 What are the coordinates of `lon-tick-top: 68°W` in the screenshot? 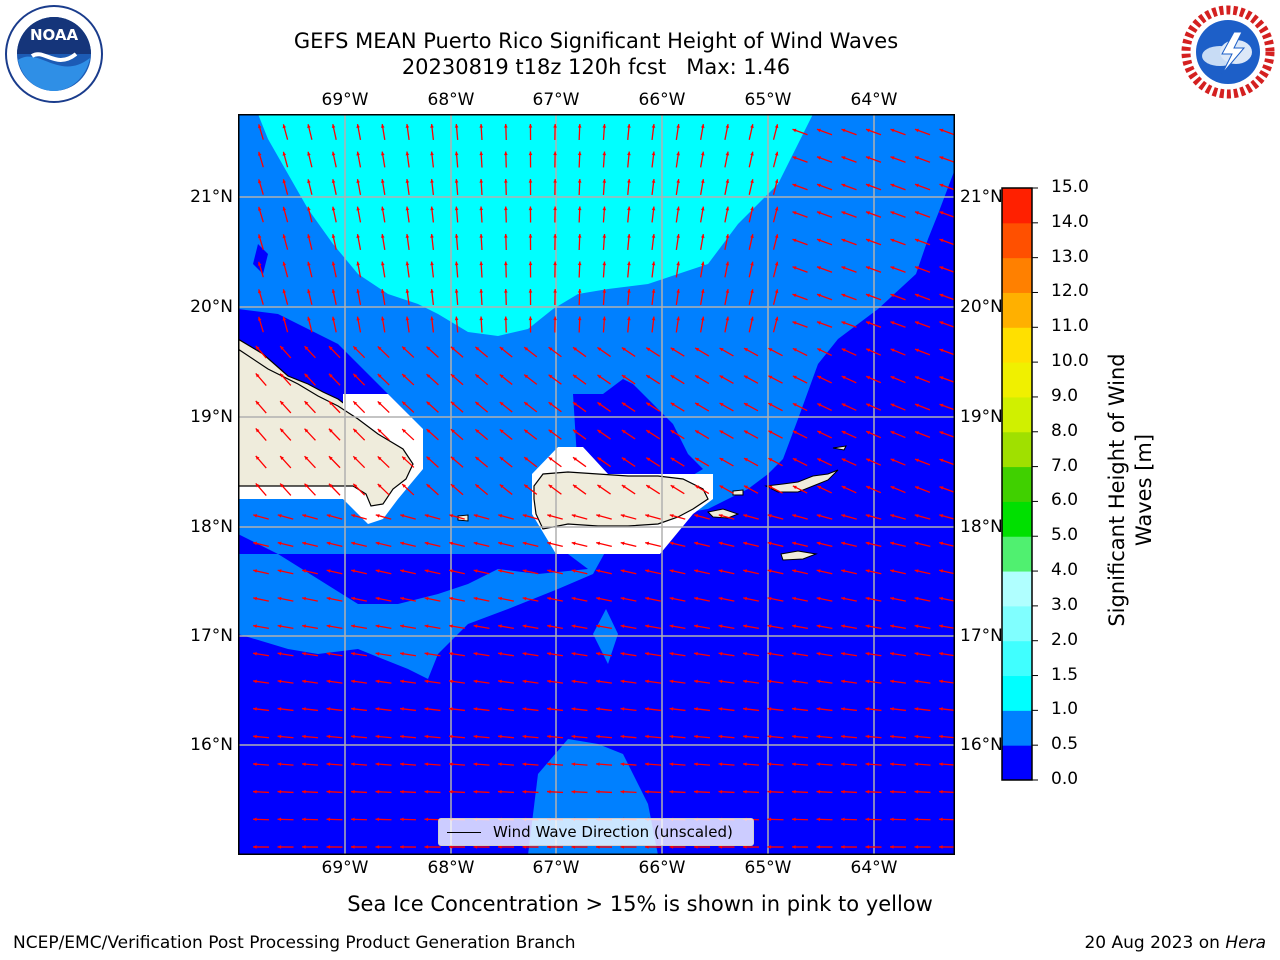 It's located at (451, 100).